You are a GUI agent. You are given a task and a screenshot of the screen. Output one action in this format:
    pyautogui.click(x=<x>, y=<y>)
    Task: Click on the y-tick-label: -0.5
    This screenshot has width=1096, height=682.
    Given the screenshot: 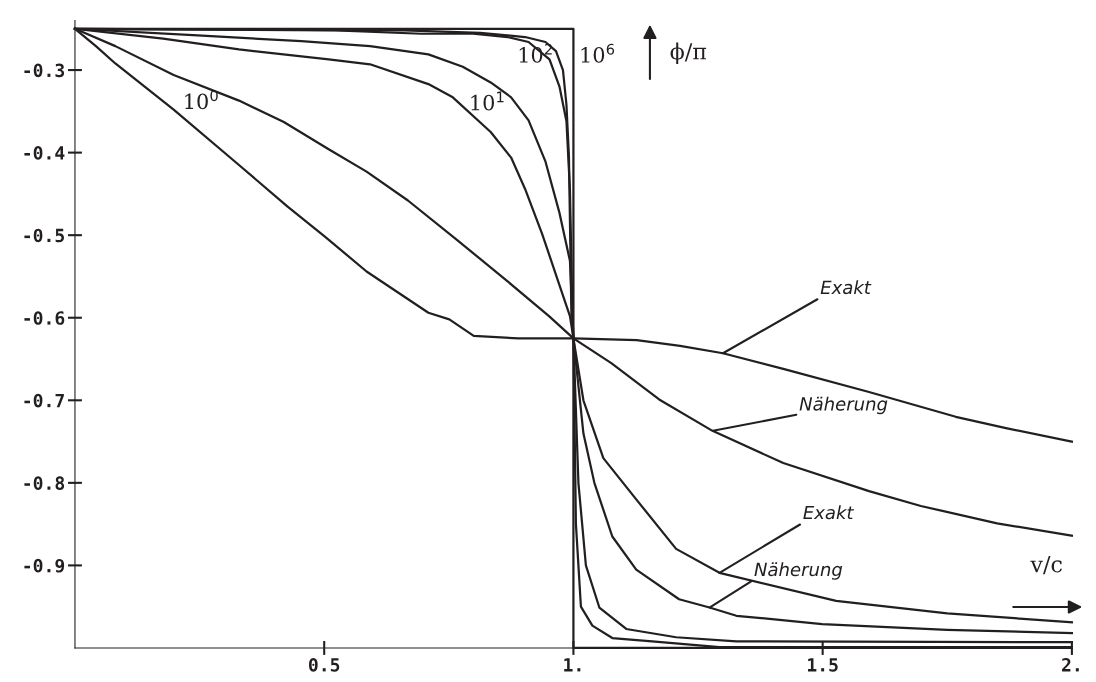 What is the action you would take?
    pyautogui.click(x=44, y=235)
    